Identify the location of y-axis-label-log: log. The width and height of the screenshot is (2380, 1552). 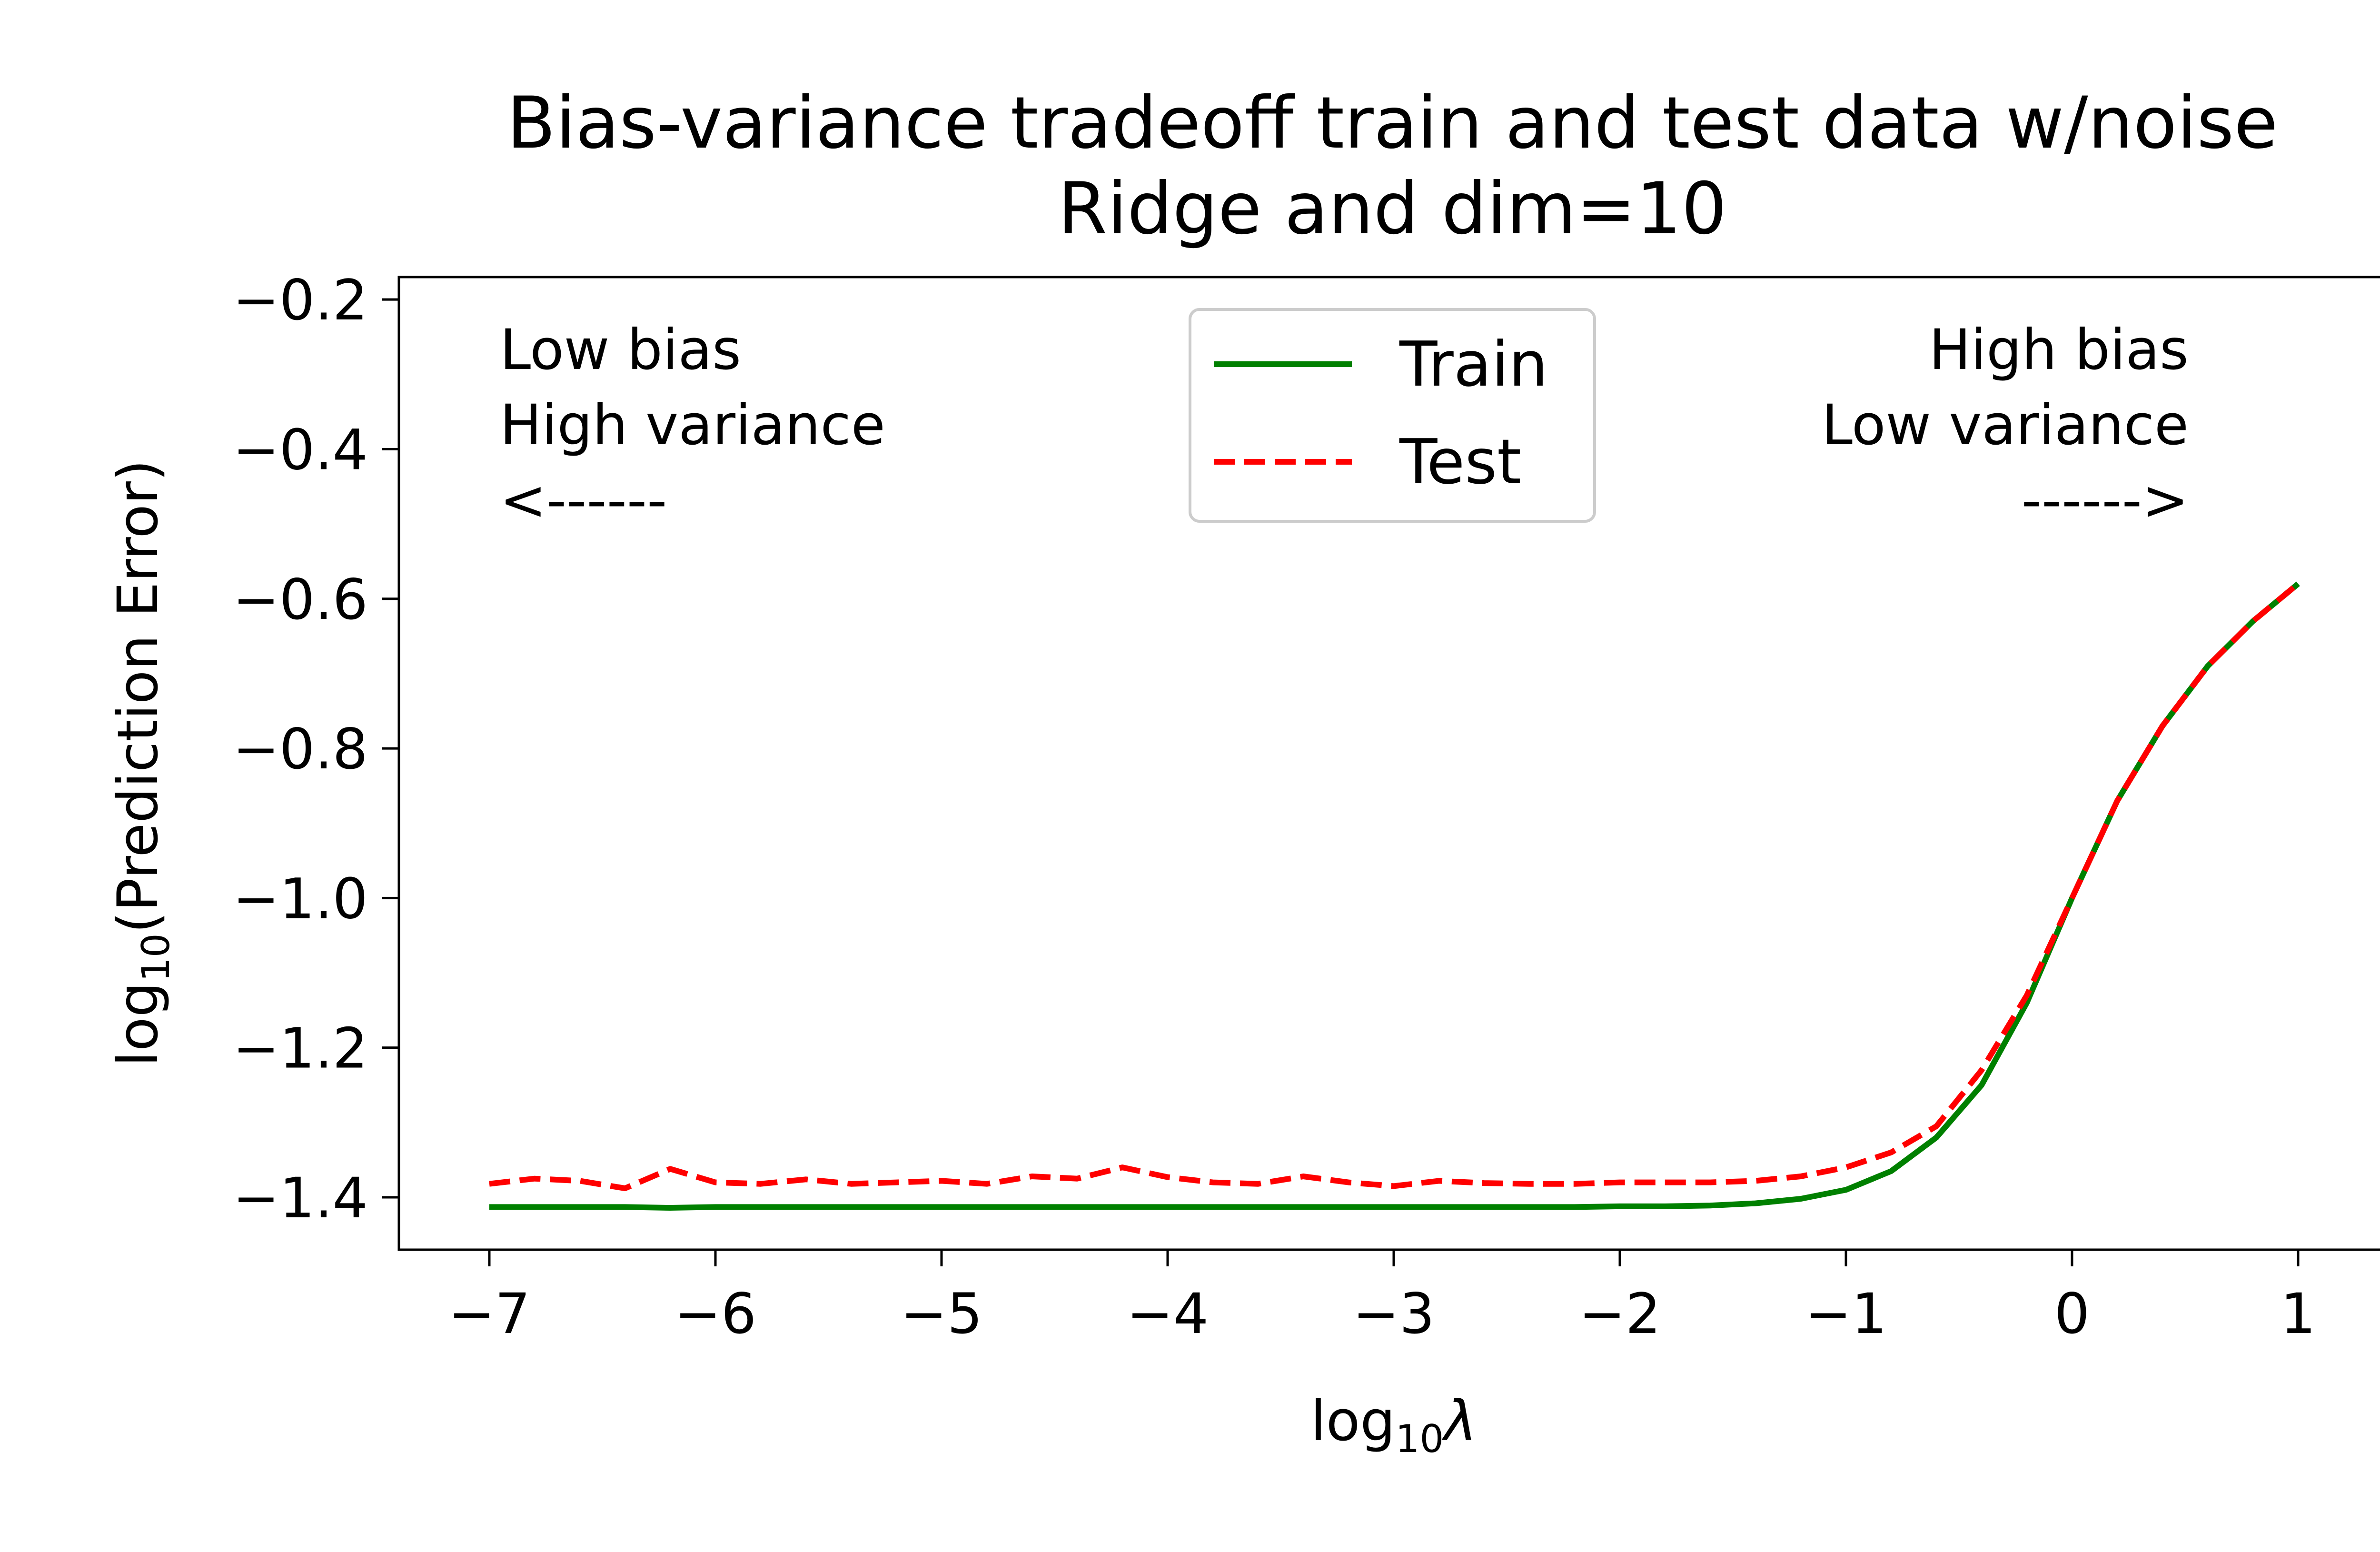
(137, 1024).